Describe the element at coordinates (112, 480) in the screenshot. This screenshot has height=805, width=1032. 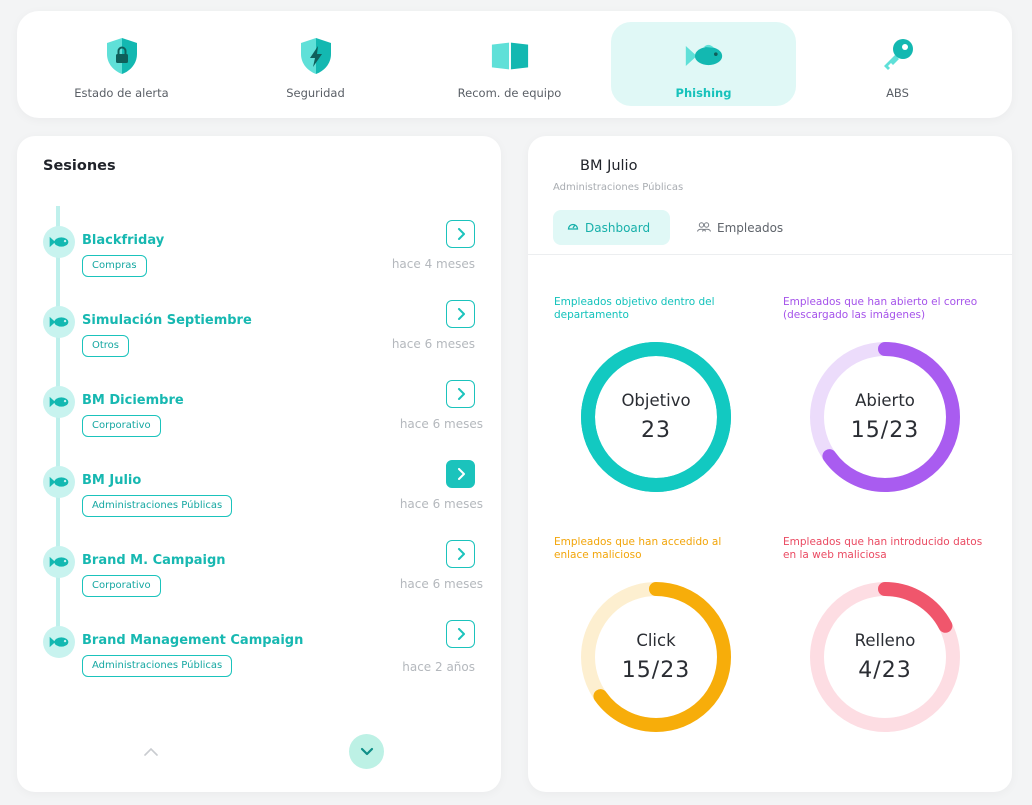
I see `session-name: BM Julio` at that location.